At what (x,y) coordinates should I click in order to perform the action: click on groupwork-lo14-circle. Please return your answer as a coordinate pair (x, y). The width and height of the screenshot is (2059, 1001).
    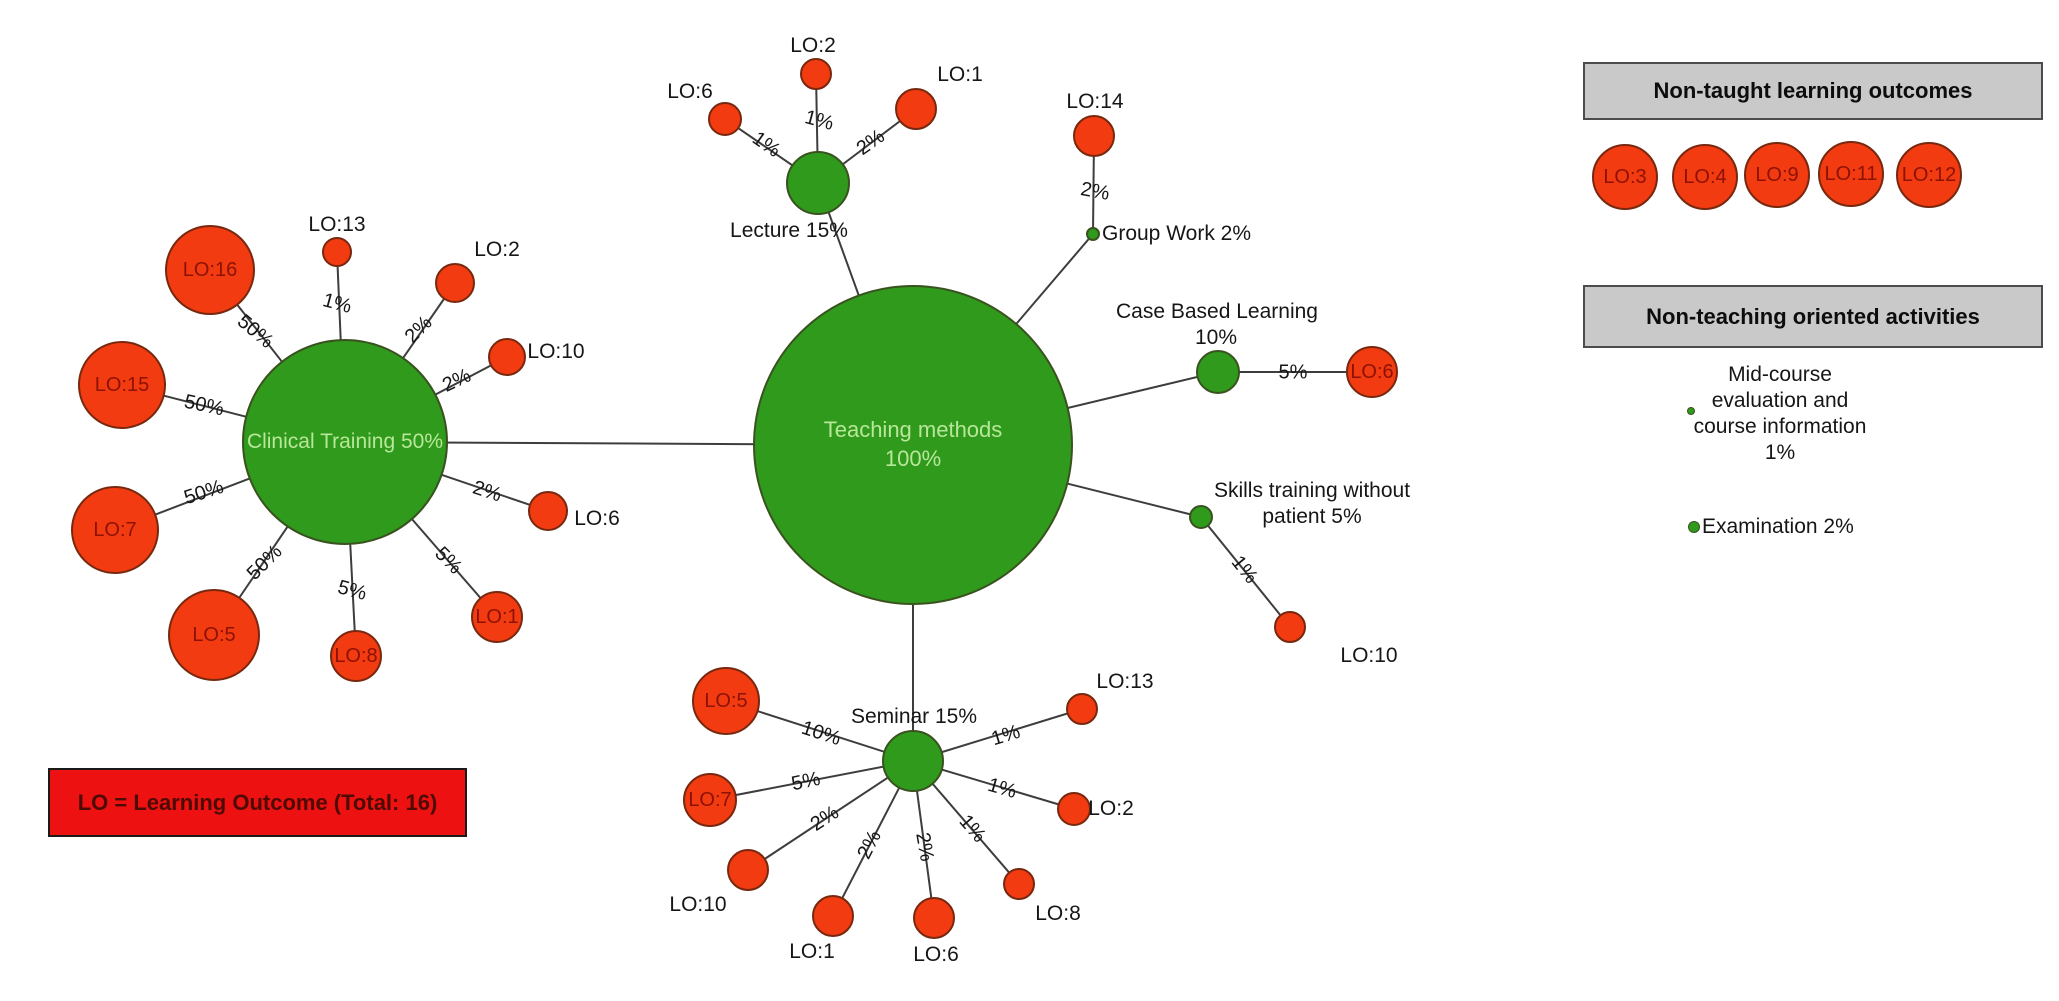
    Looking at the image, I should click on (1094, 136).